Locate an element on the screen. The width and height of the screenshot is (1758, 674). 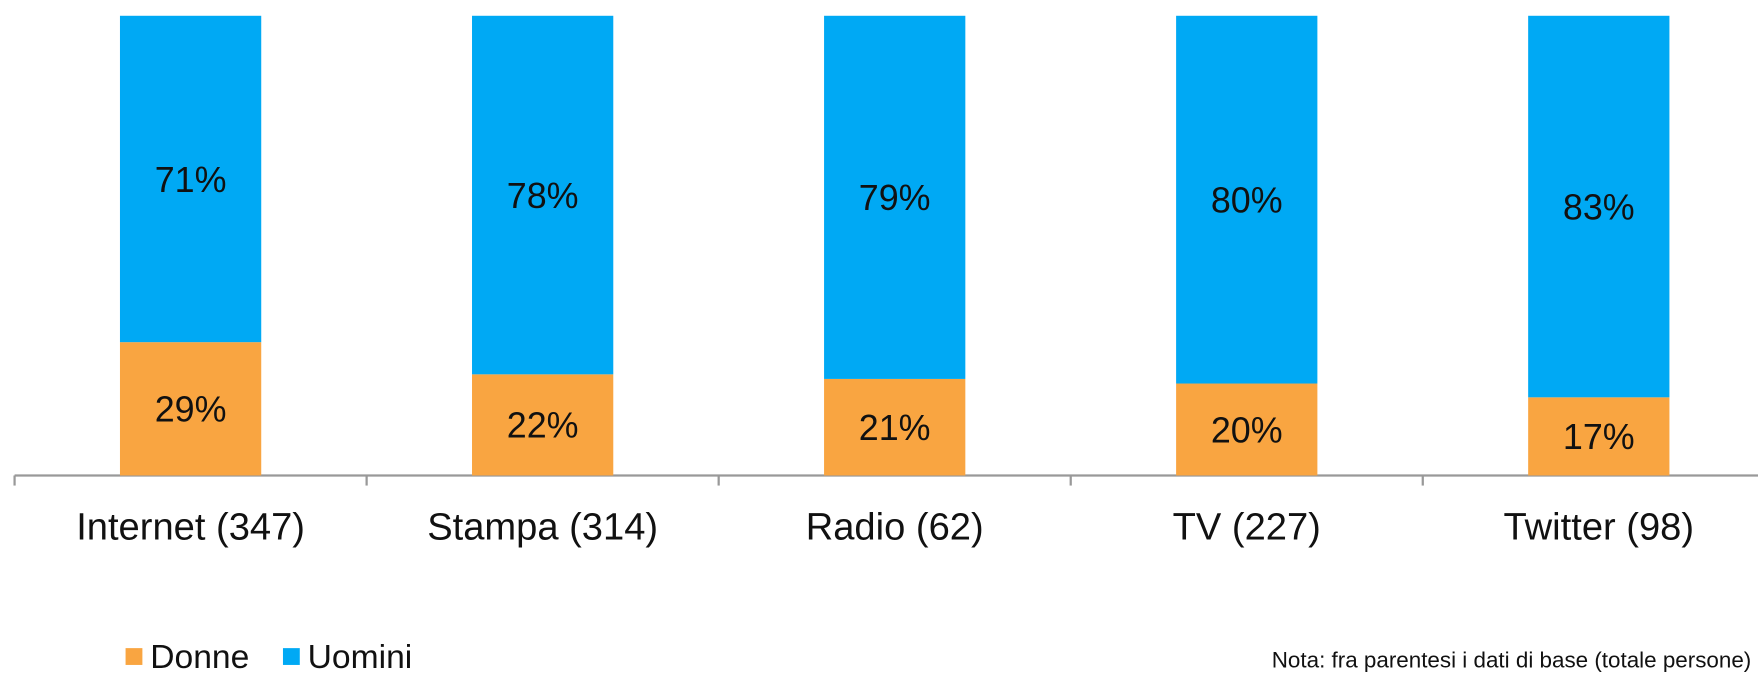
data-label: 78% is located at coordinates (543, 196).